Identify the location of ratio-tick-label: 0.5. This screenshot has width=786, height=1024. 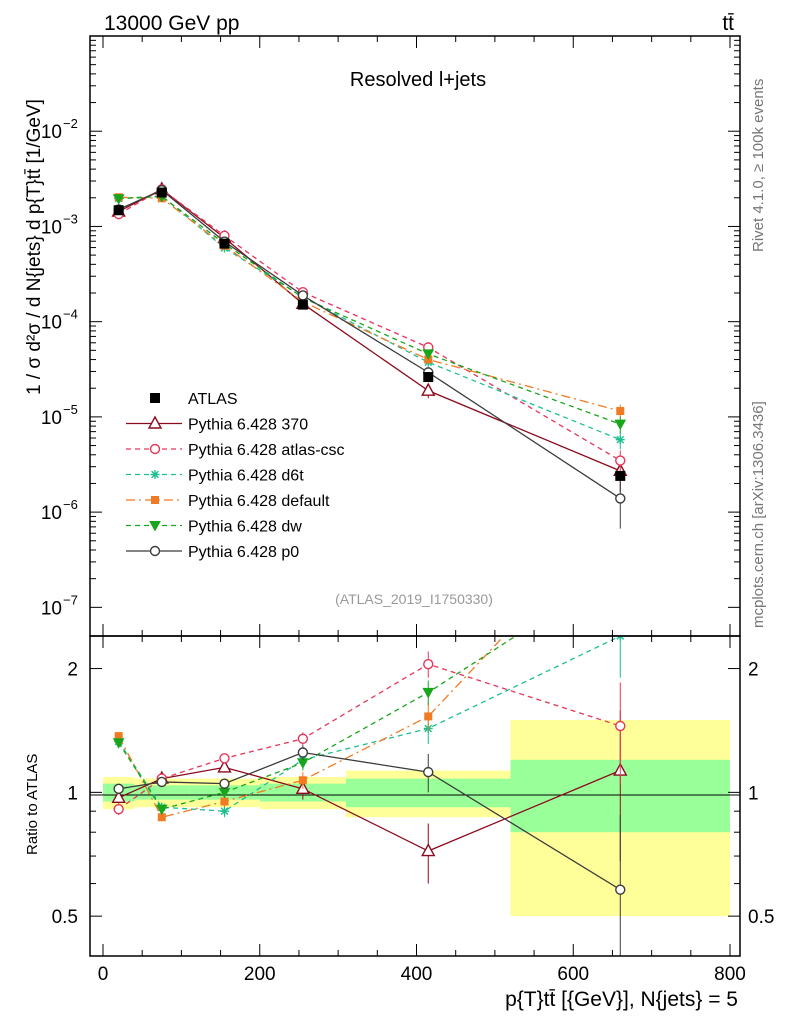
(65, 917).